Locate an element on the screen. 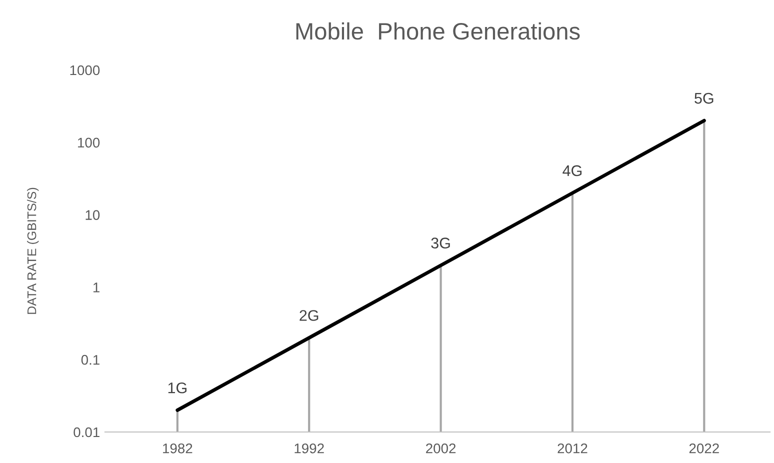 The image size is (774, 463). x-tick-label: 1992 is located at coordinates (309, 448).